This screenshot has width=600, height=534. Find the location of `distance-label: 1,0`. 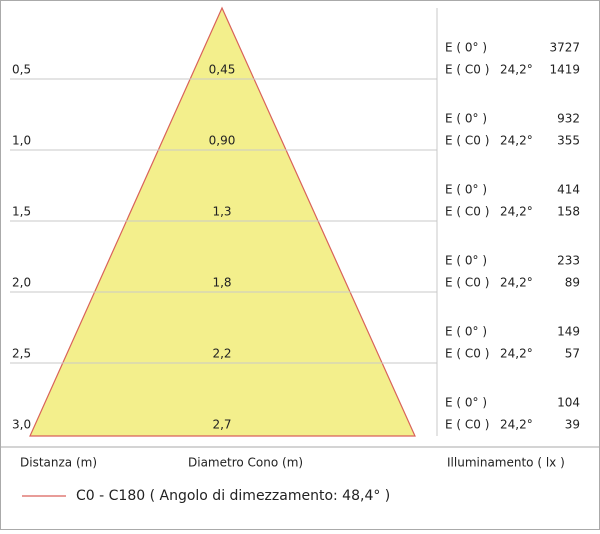

distance-label: 1,0 is located at coordinates (21, 141).